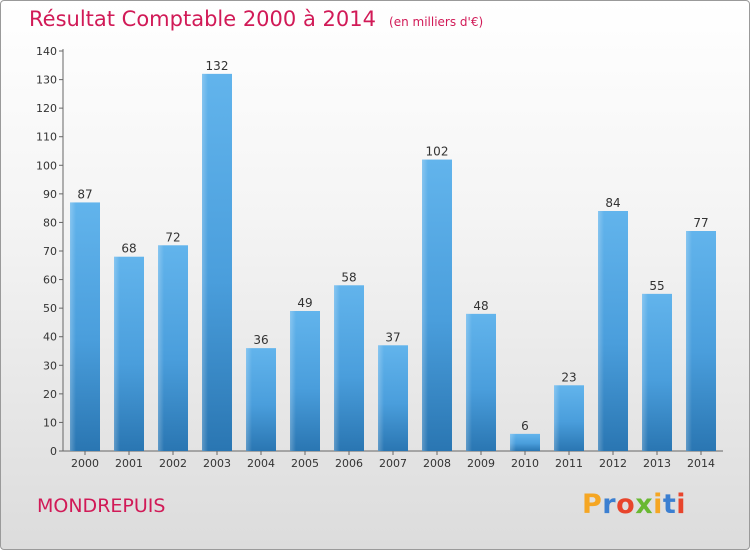  What do you see at coordinates (205, 262) in the screenshot?
I see `bar-highlight-2003` at bounding box center [205, 262].